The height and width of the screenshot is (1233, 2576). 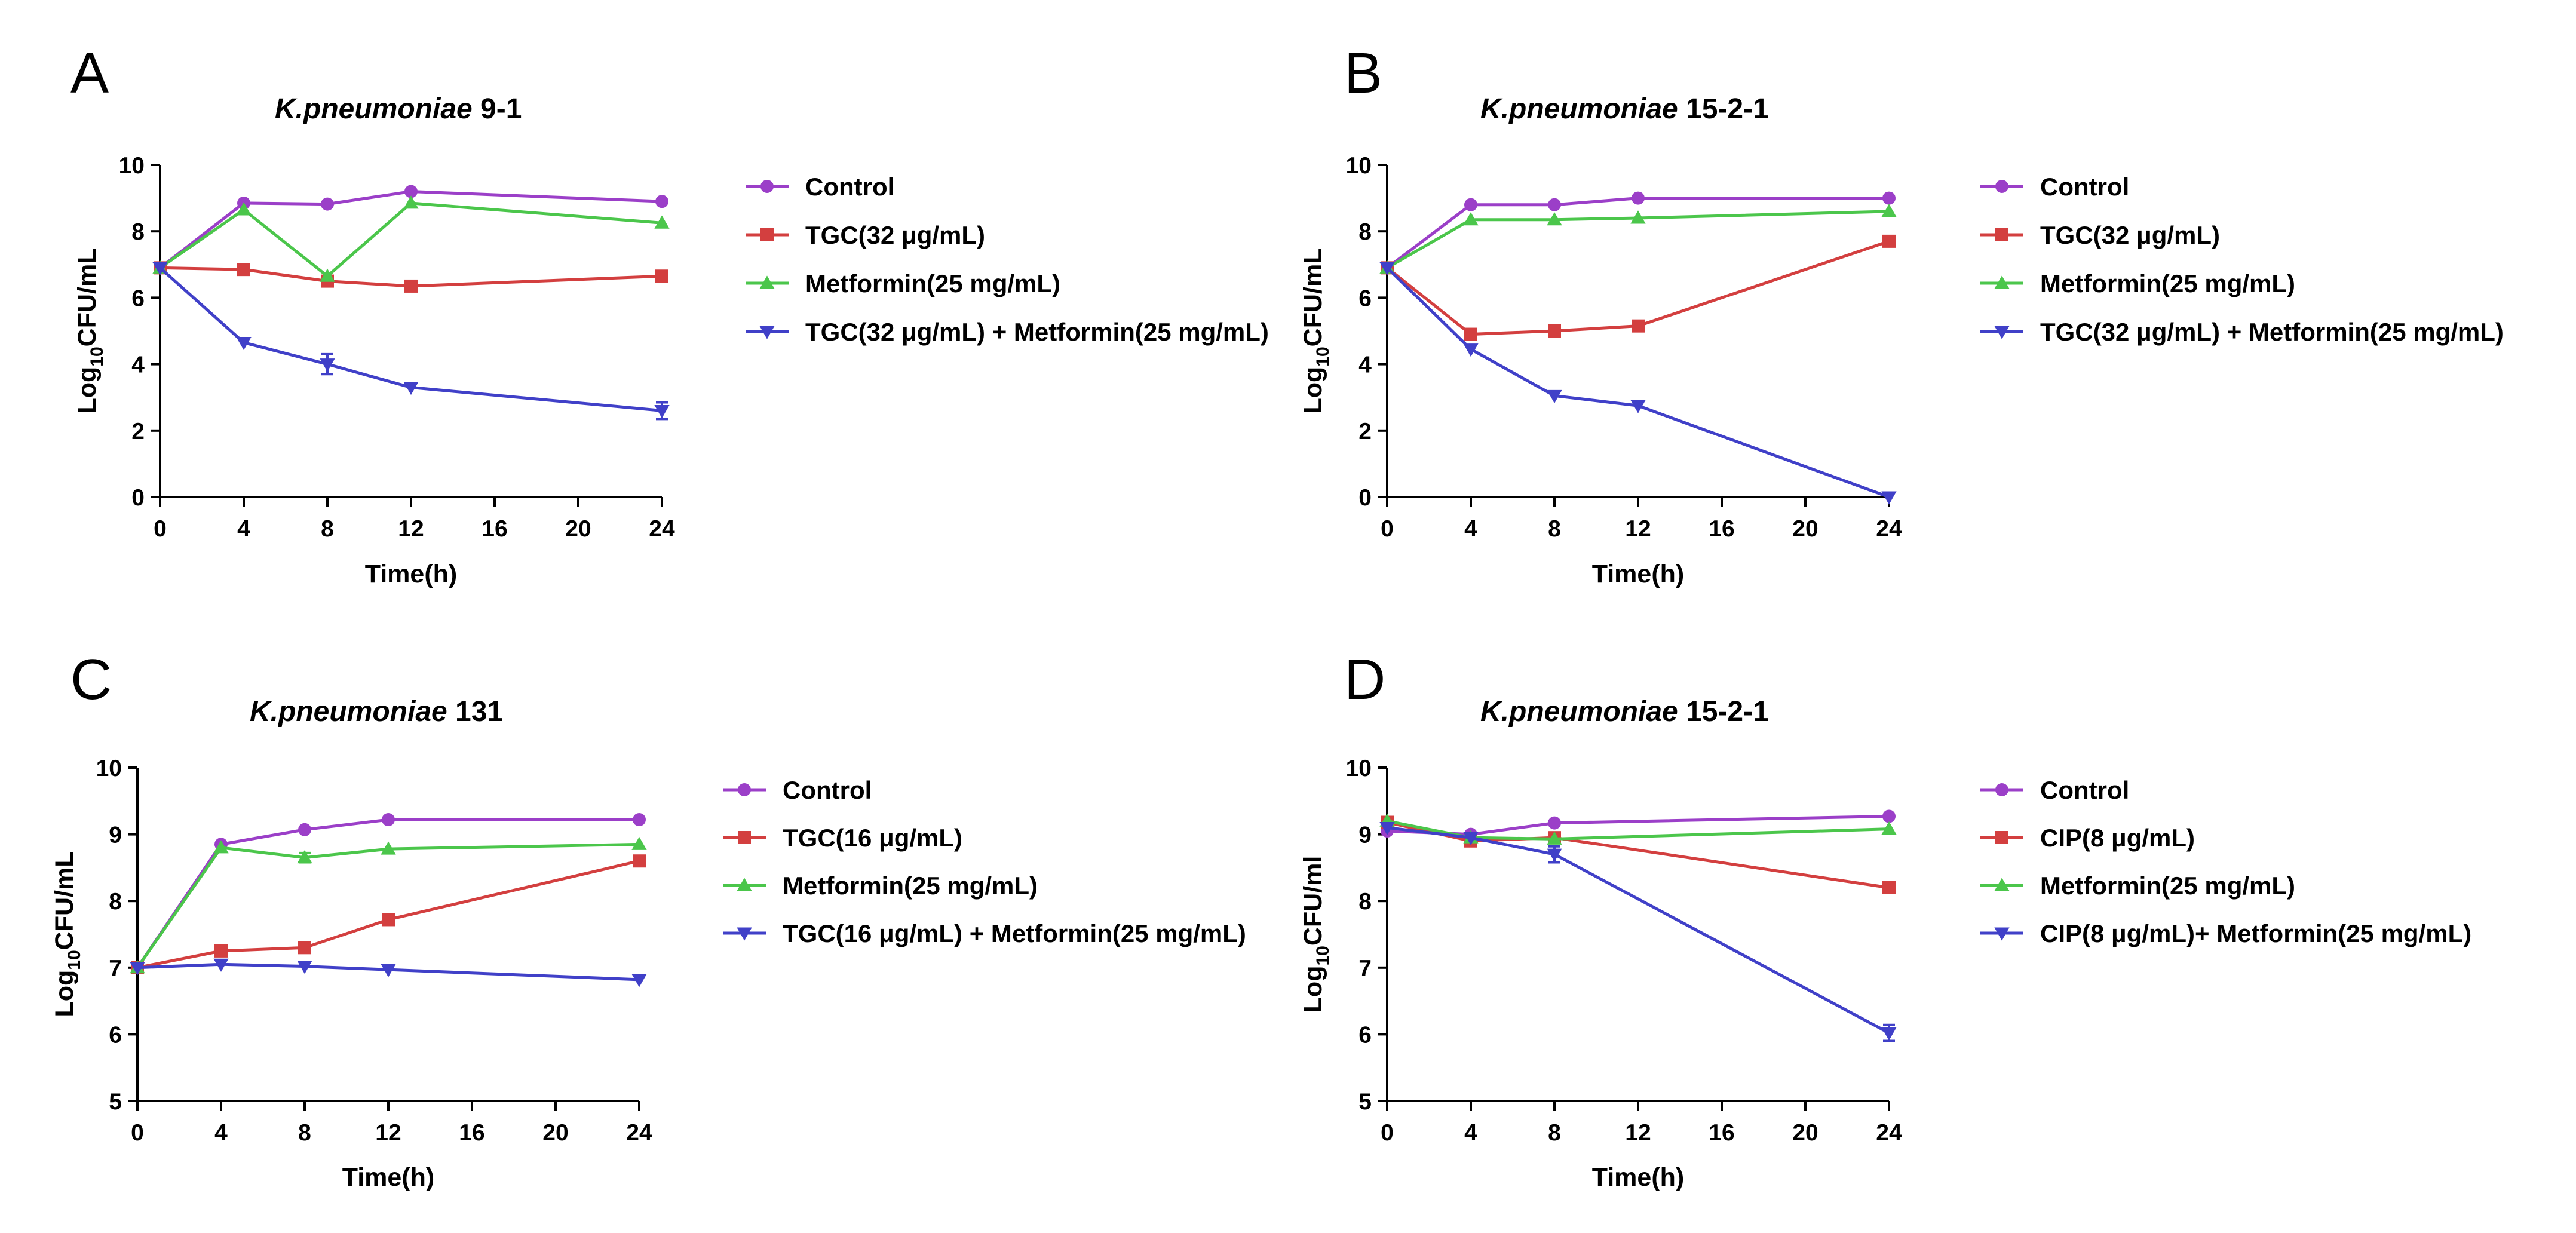 What do you see at coordinates (116, 835) in the screenshot?
I see `y-tick-label: 9` at bounding box center [116, 835].